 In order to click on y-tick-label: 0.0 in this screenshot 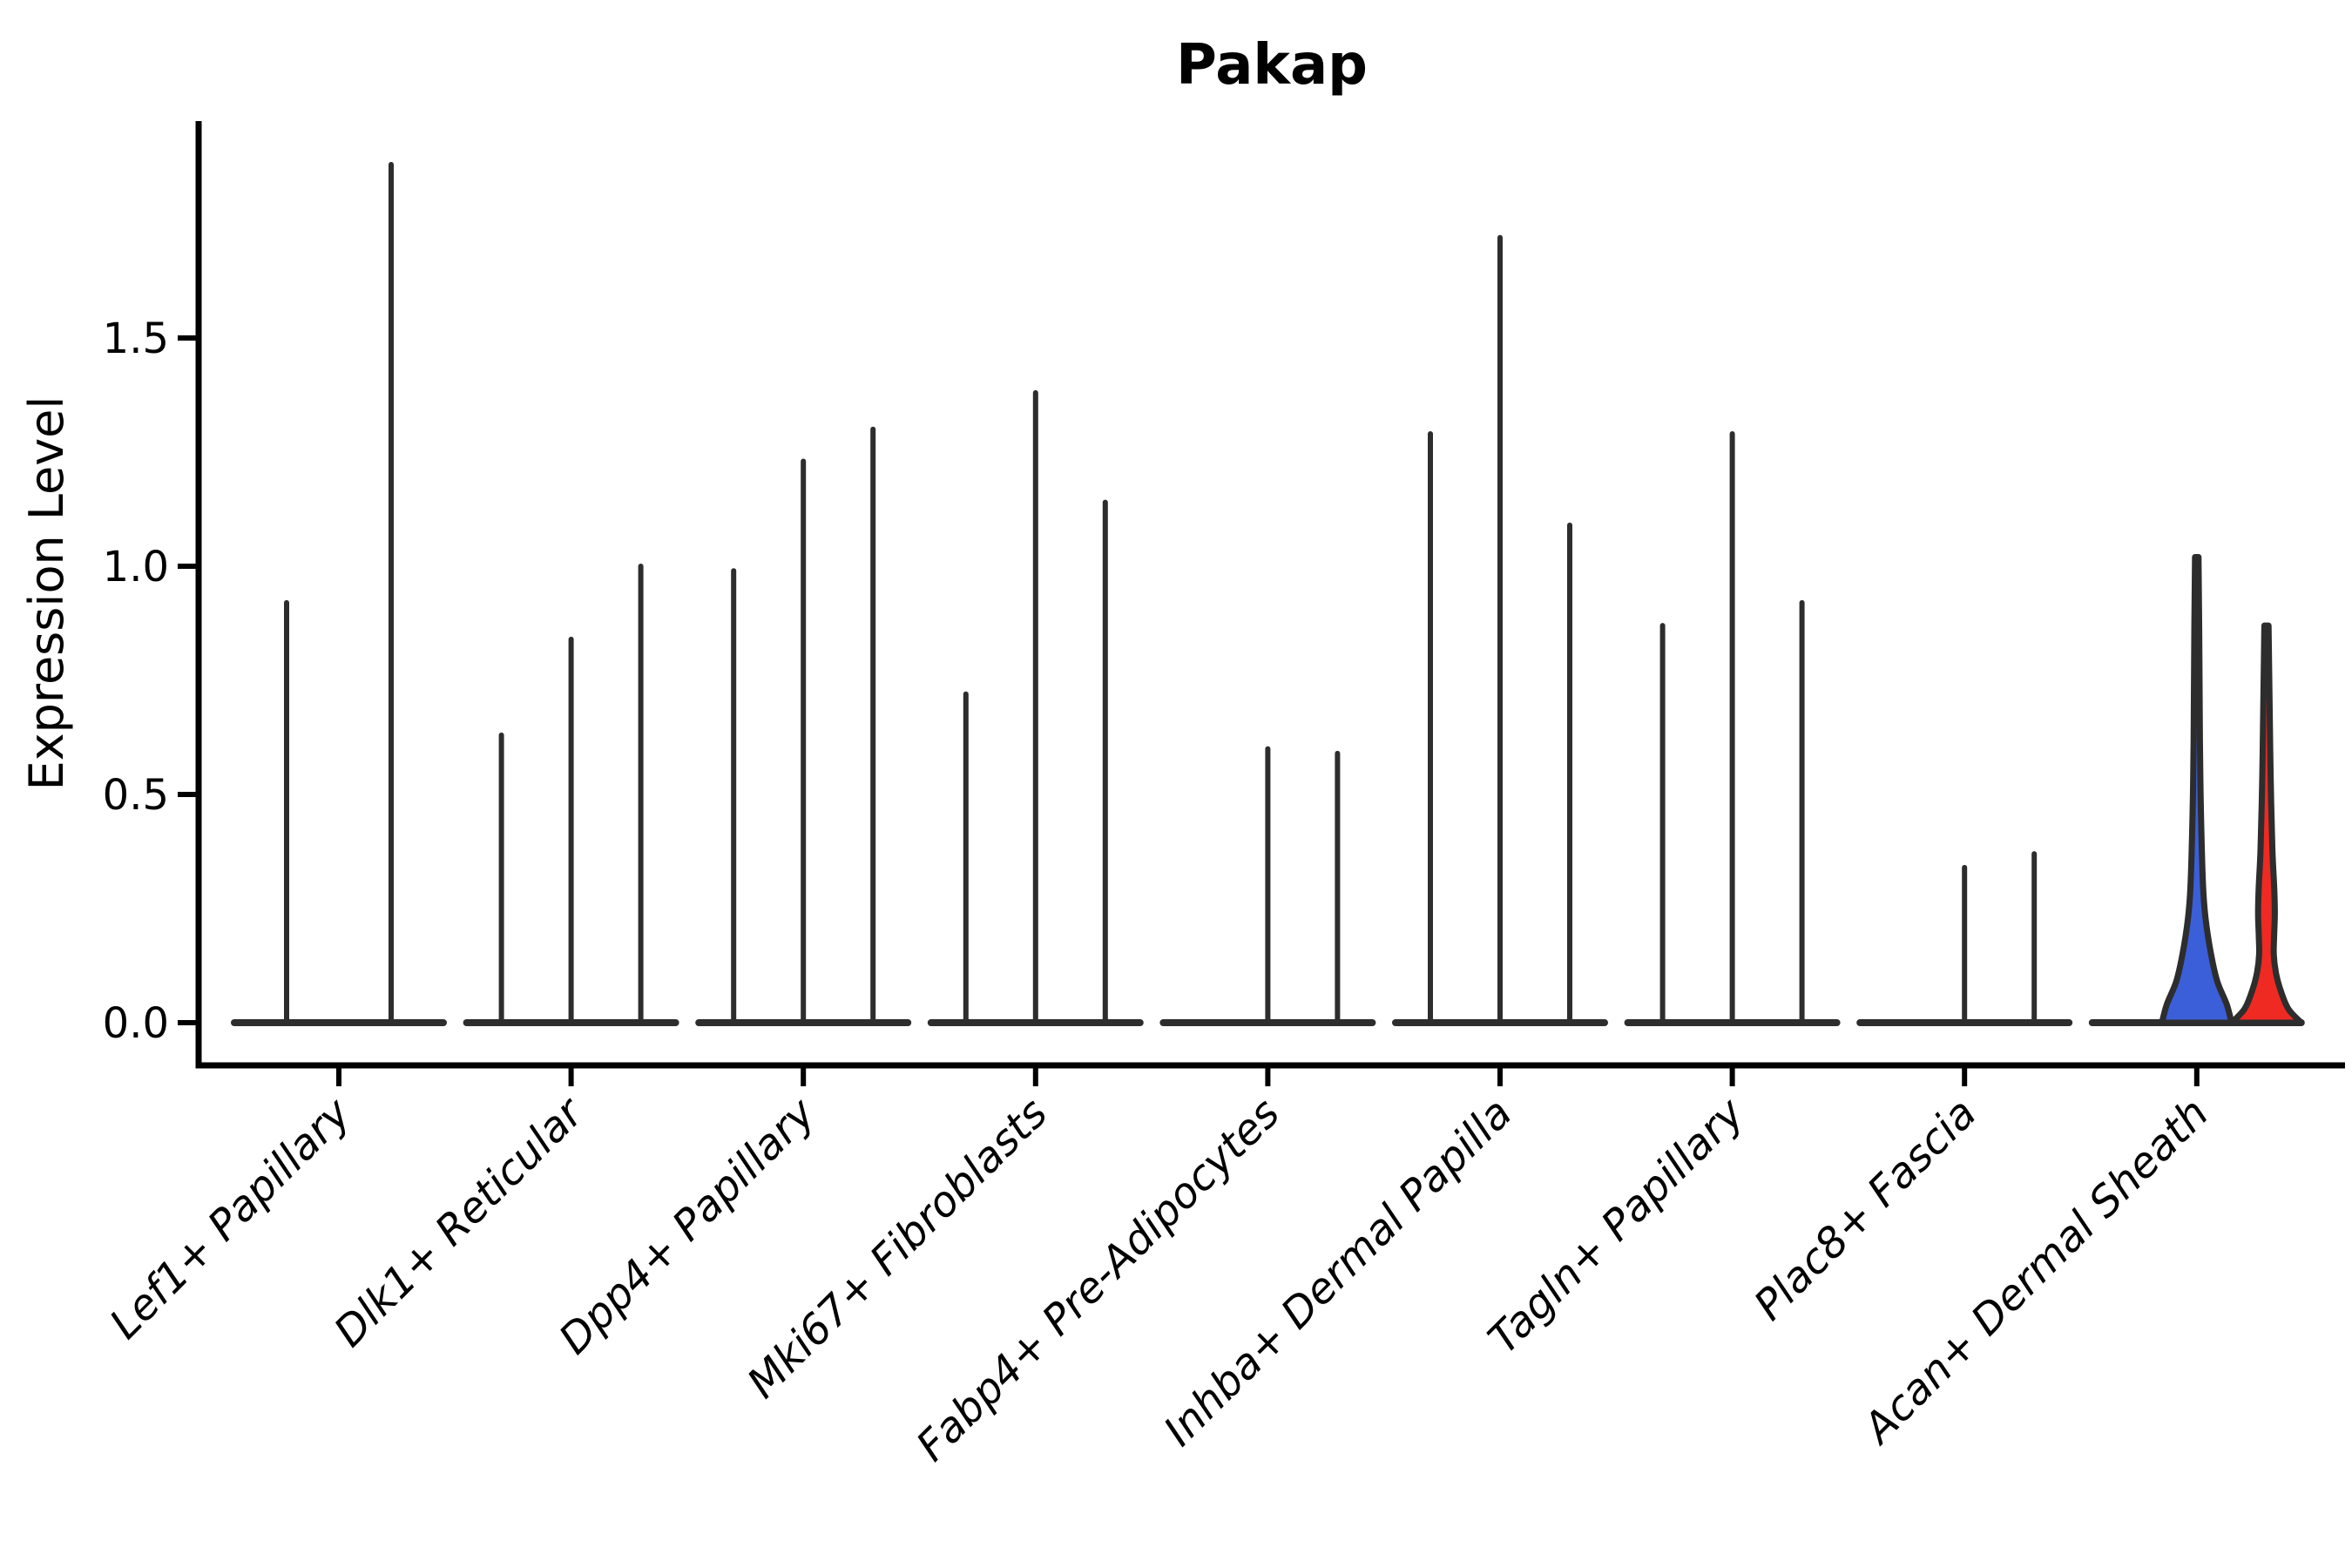, I will do `click(136, 1024)`.